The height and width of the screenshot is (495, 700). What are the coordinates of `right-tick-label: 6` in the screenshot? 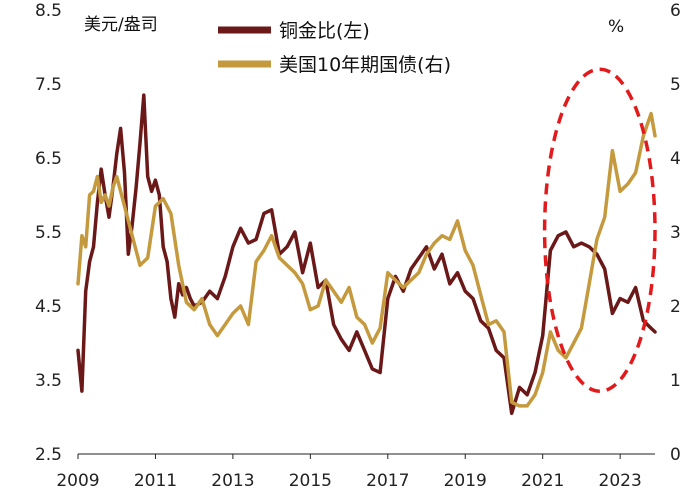 It's located at (675, 11).